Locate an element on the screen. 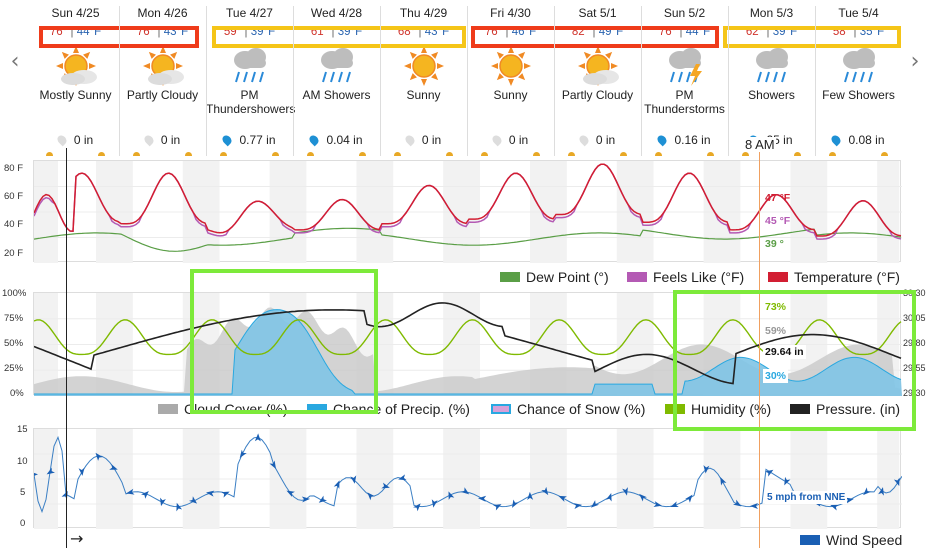 This screenshot has height=550, width=930. day-forecast-card: Thu 4/29 68° | 43°F Sunny 0 in is located at coordinates (423, 82).